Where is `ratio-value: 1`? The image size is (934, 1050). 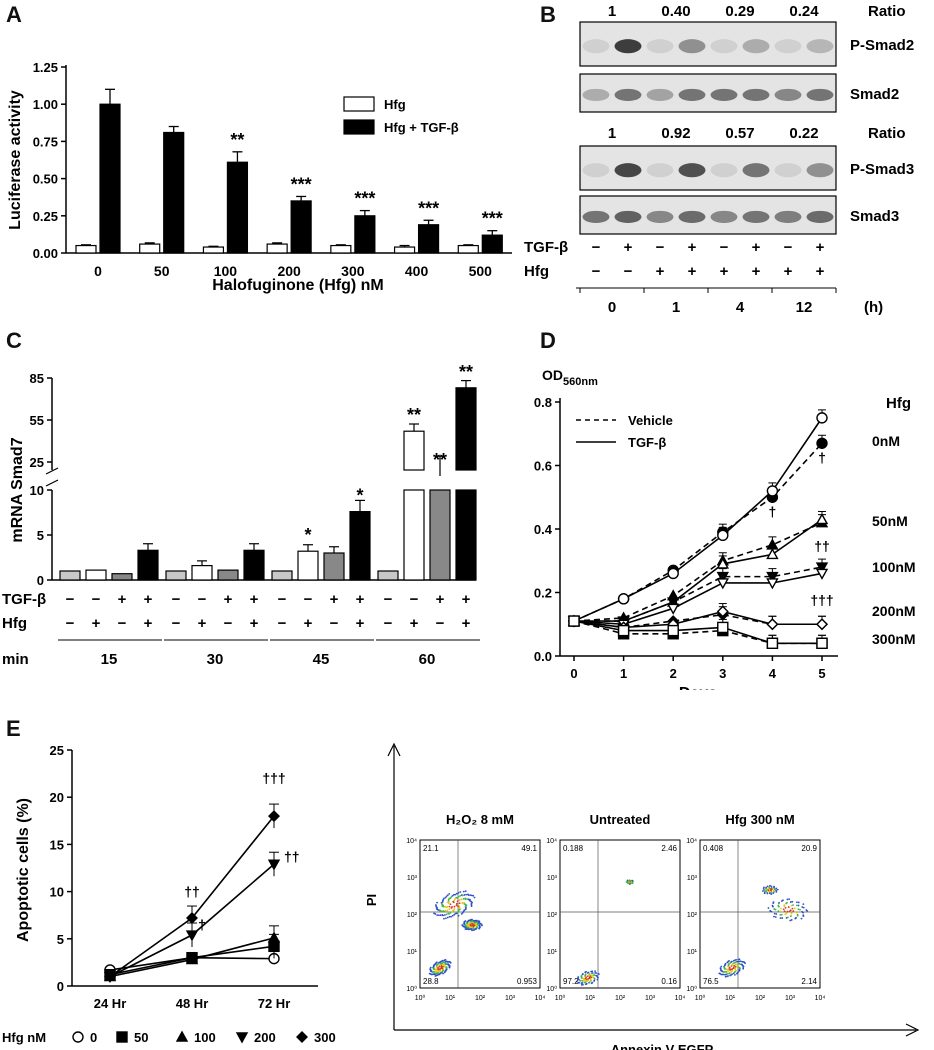
ratio-value: 1 is located at coordinates (612, 11).